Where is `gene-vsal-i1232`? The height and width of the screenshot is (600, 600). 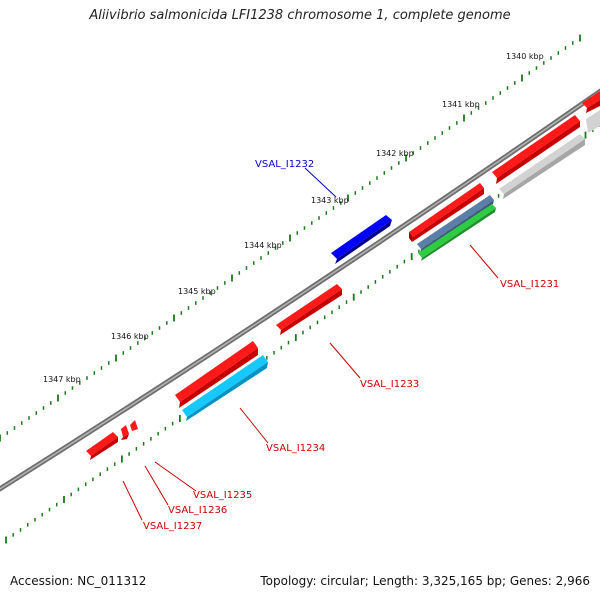 gene-vsal-i1232 is located at coordinates (361, 239).